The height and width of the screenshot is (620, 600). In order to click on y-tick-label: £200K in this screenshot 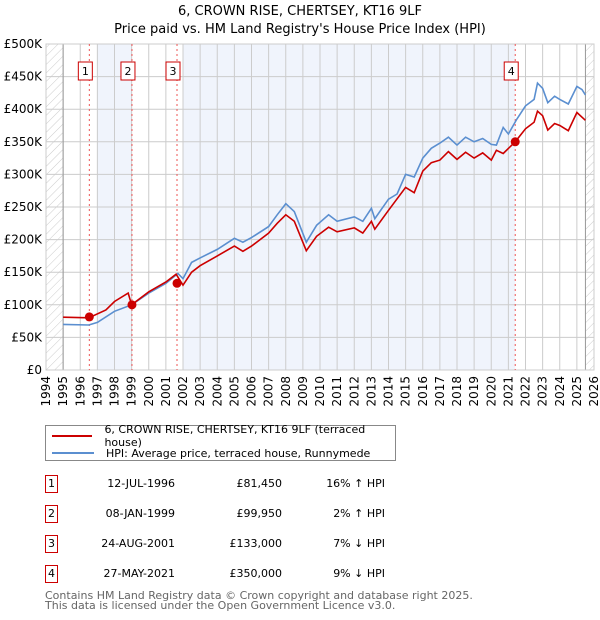, I will do `click(24, 240)`.